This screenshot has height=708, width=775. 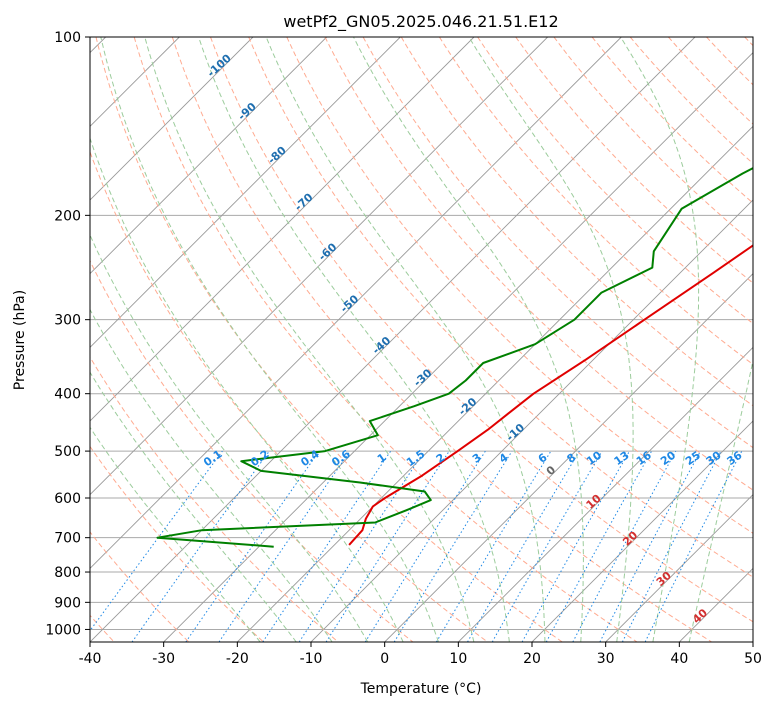 I want to click on y-tick-label: 300, so click(x=67, y=321).